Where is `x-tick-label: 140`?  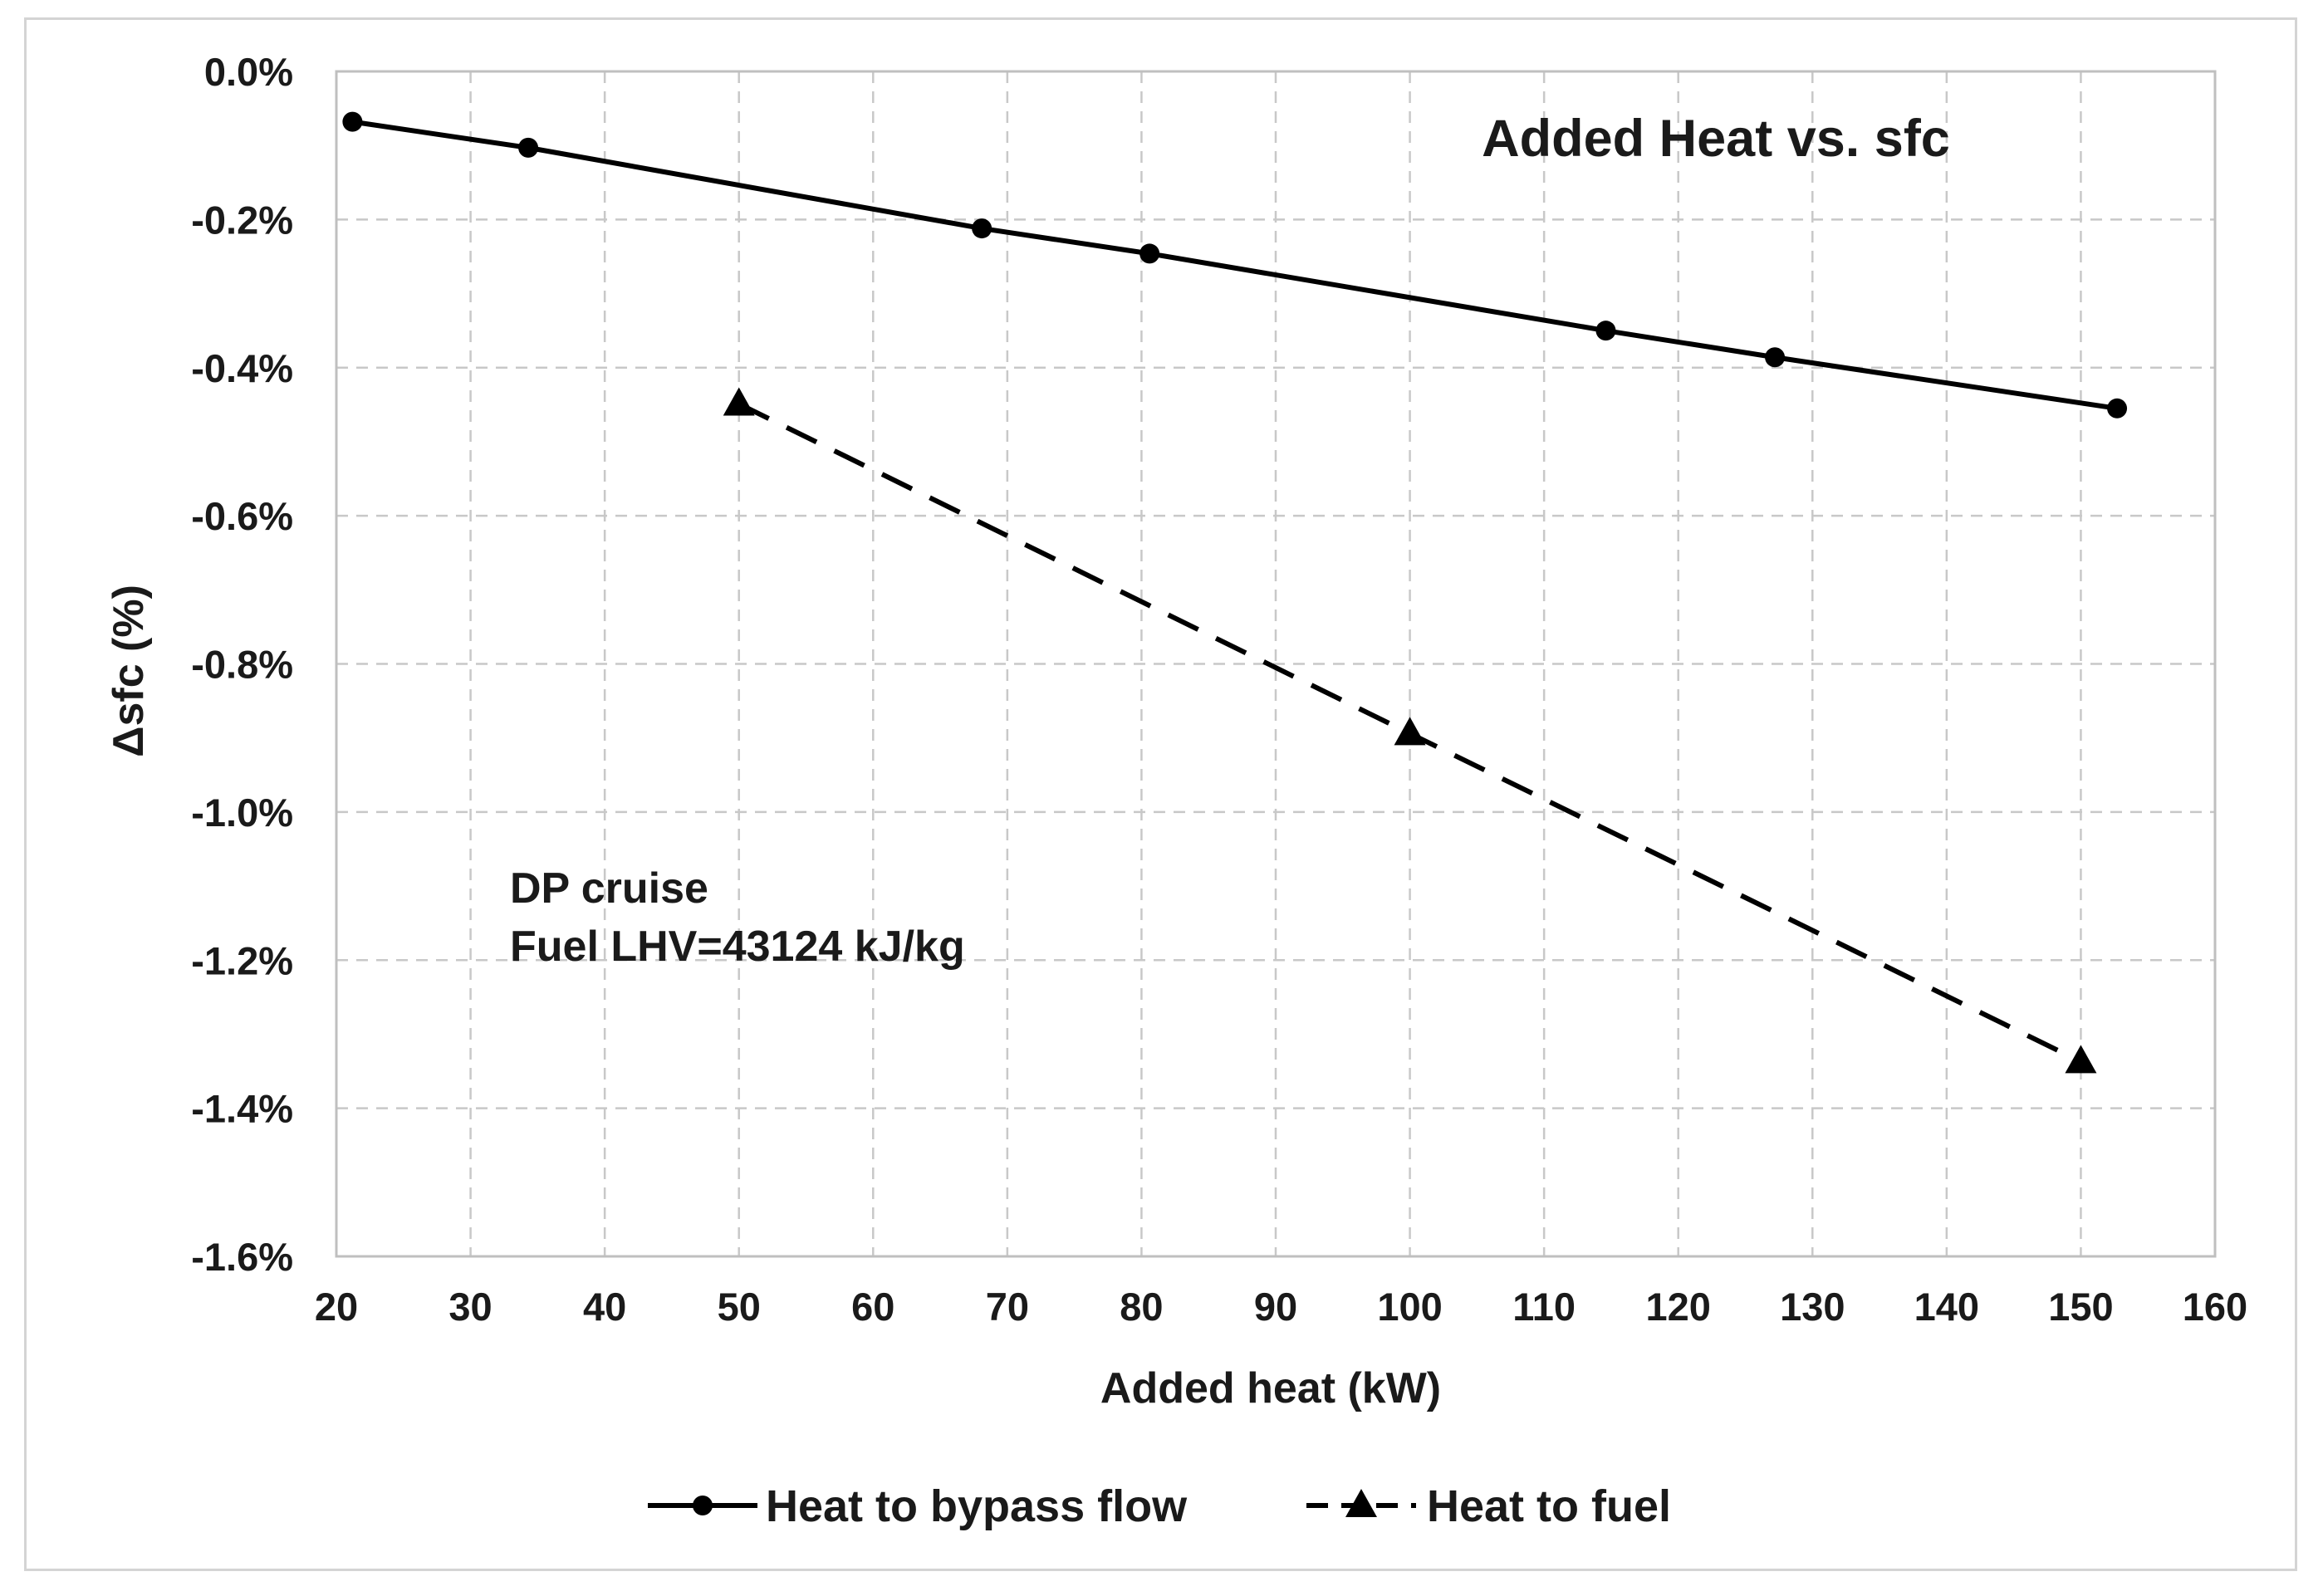
x-tick-label: 140 is located at coordinates (1946, 1307).